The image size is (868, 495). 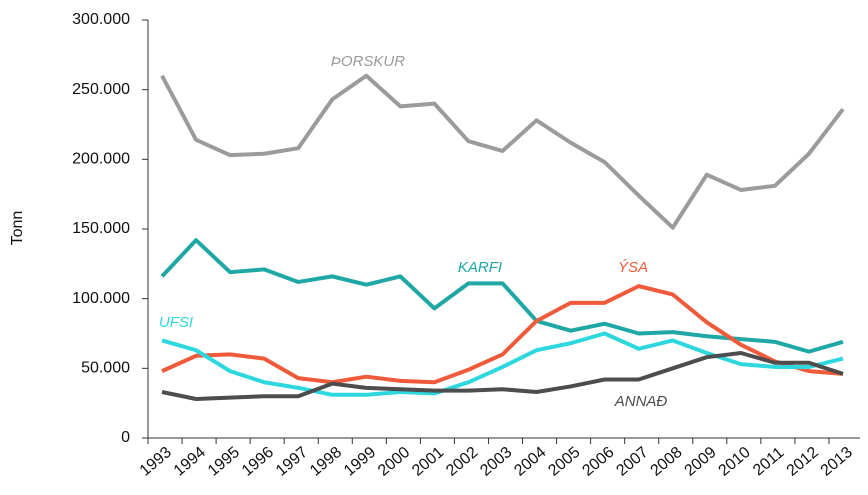 I want to click on series-label: KARFI, so click(x=480, y=267).